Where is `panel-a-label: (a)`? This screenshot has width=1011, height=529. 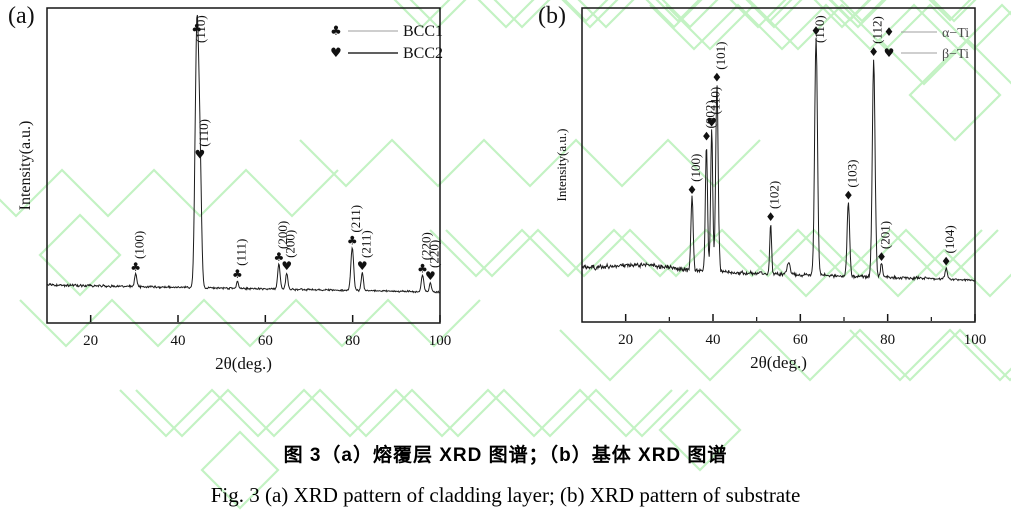 panel-a-label: (a) is located at coordinates (21, 16).